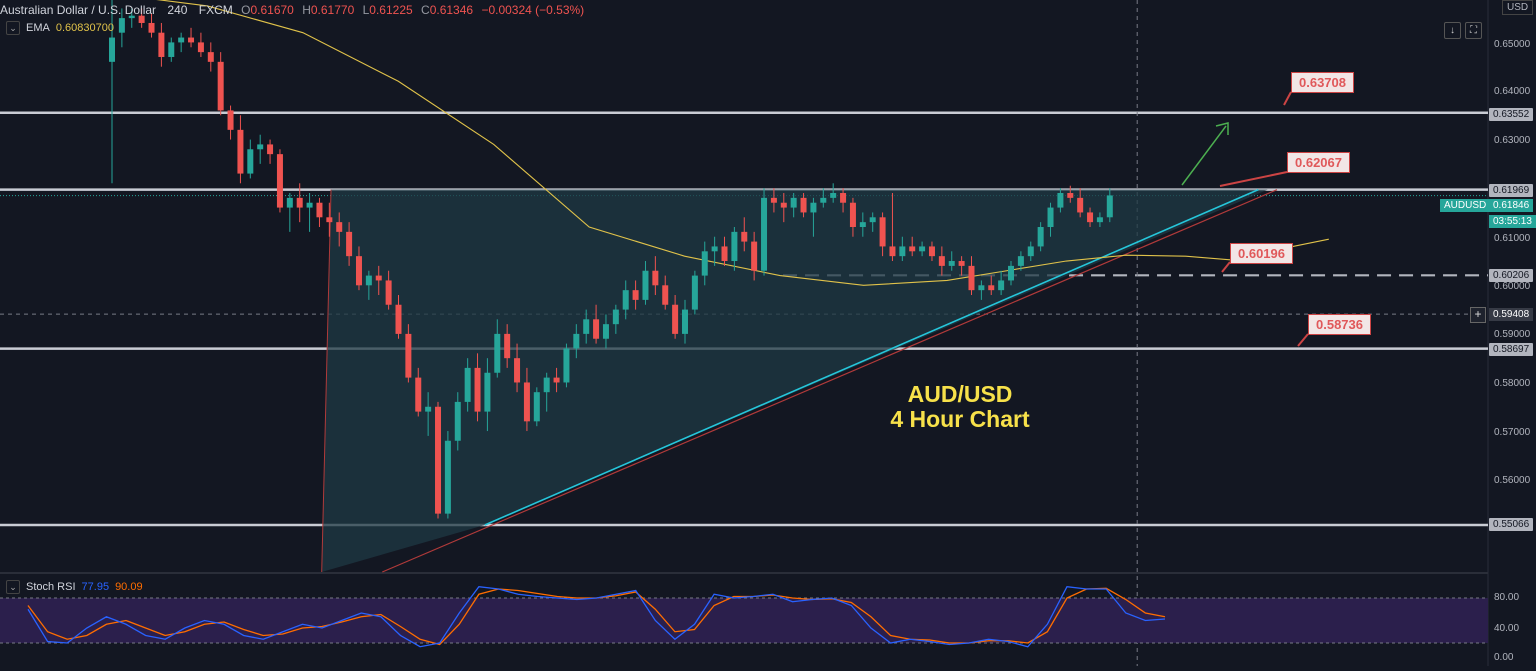  What do you see at coordinates (246, 10) in the screenshot?
I see `open-label: O` at bounding box center [246, 10].